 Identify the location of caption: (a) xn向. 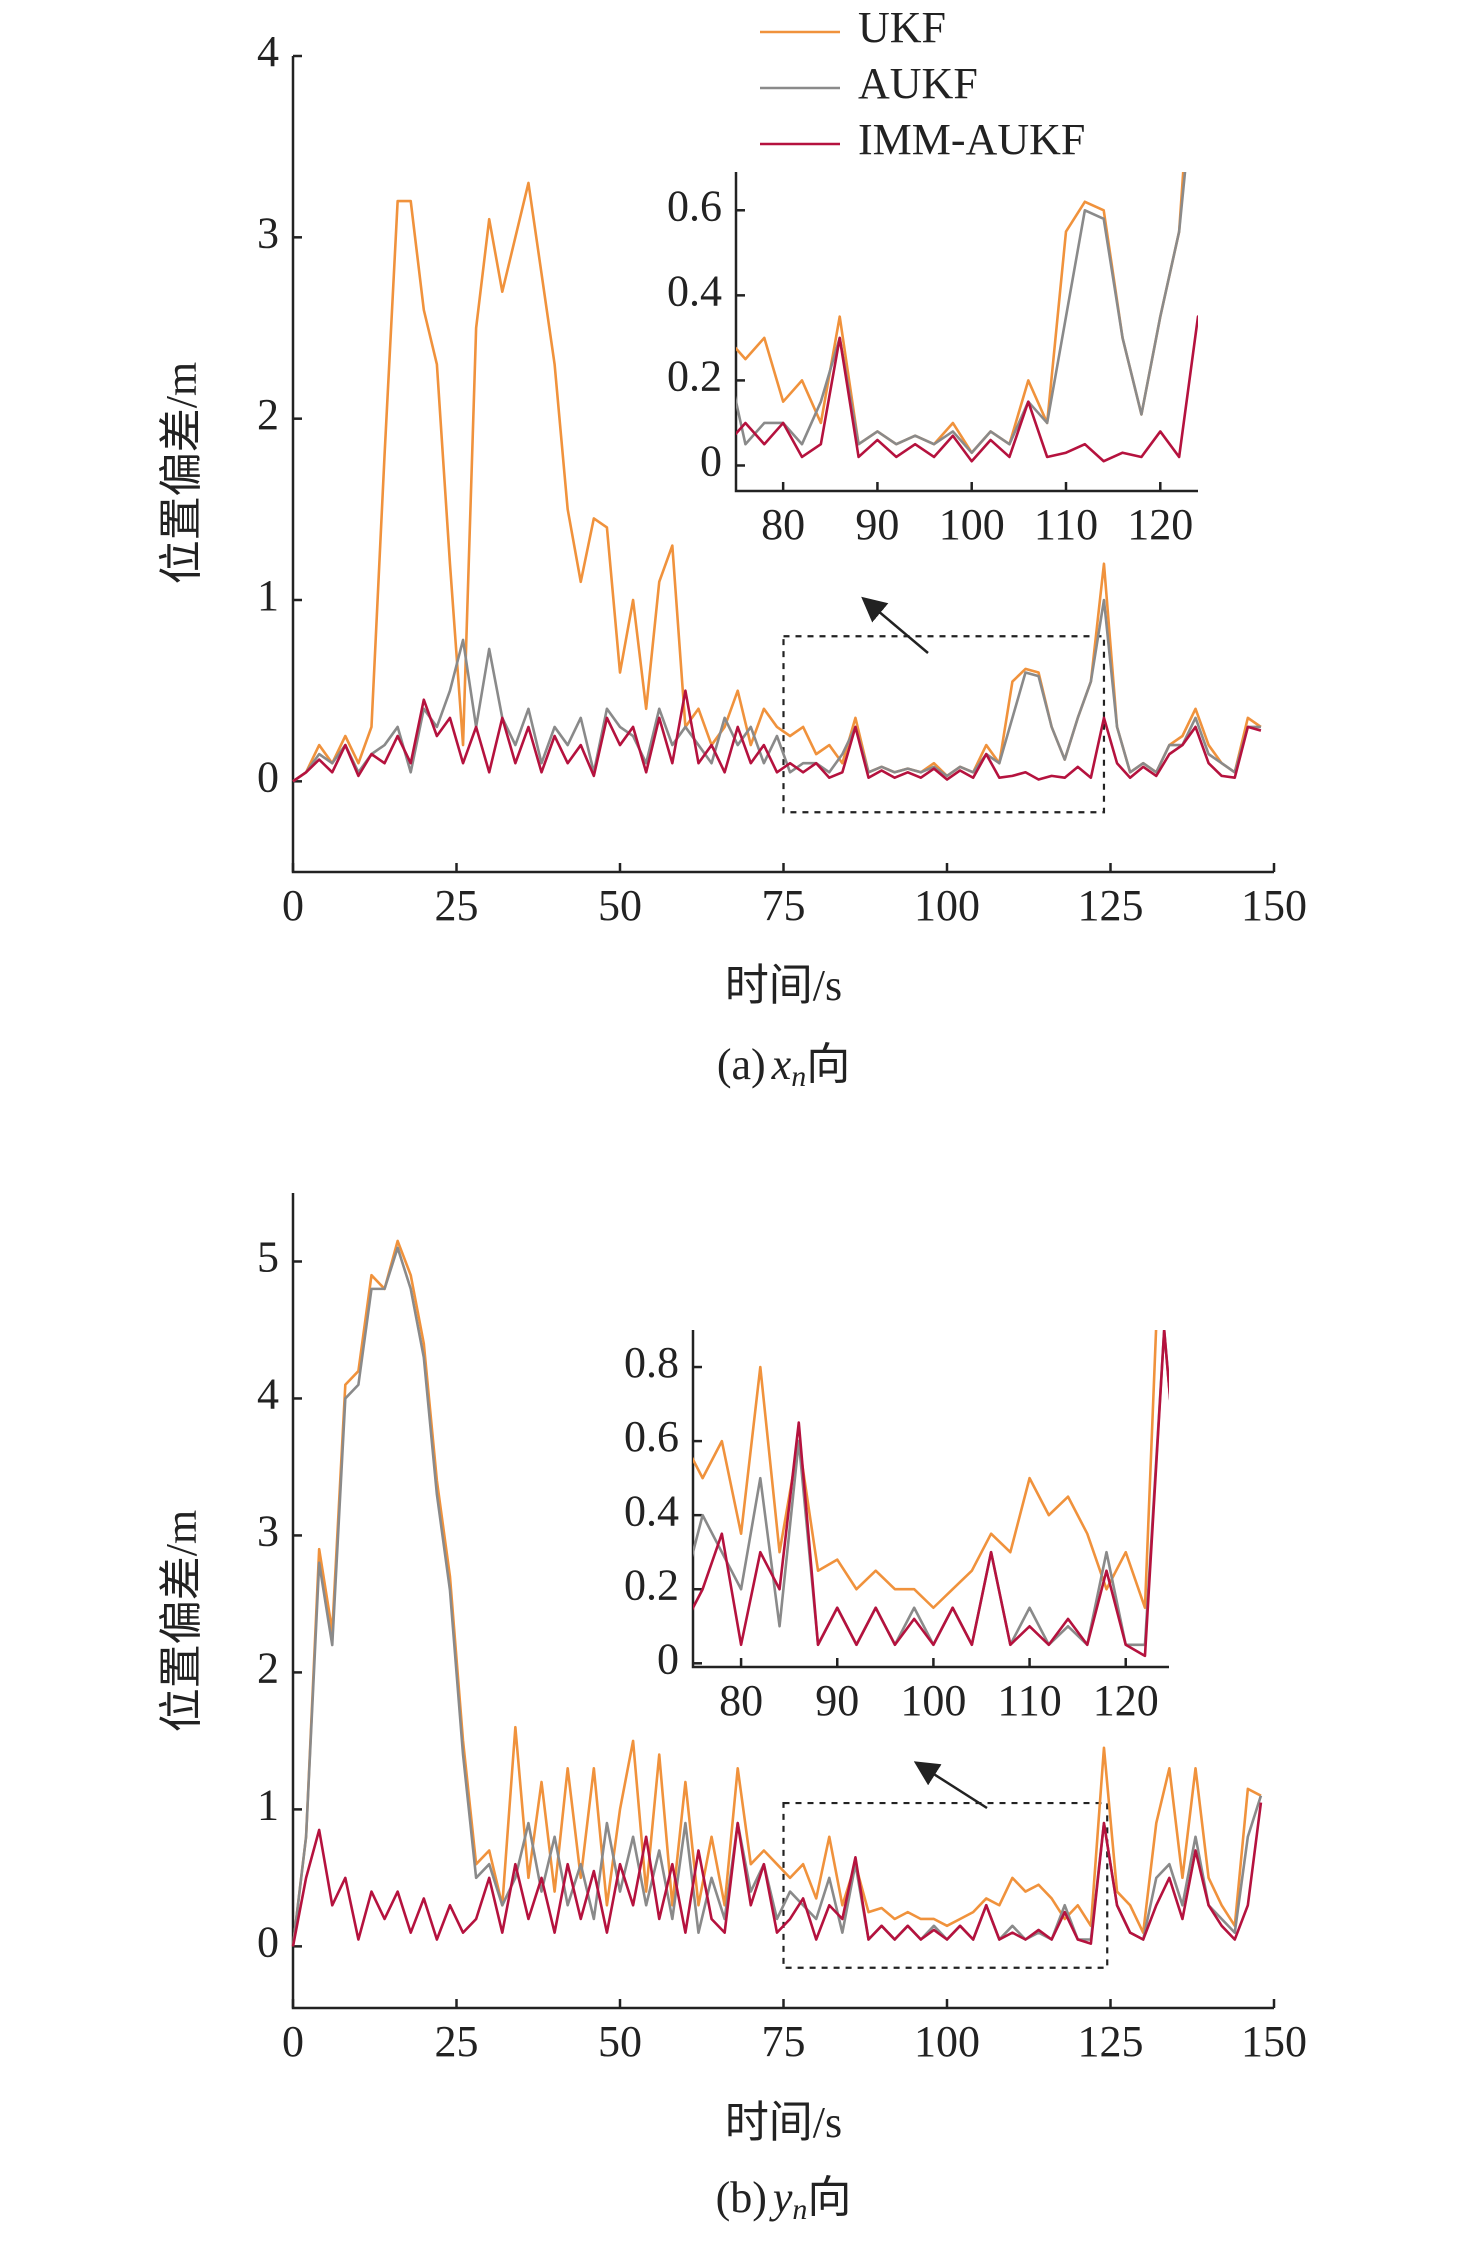
(783, 1066).